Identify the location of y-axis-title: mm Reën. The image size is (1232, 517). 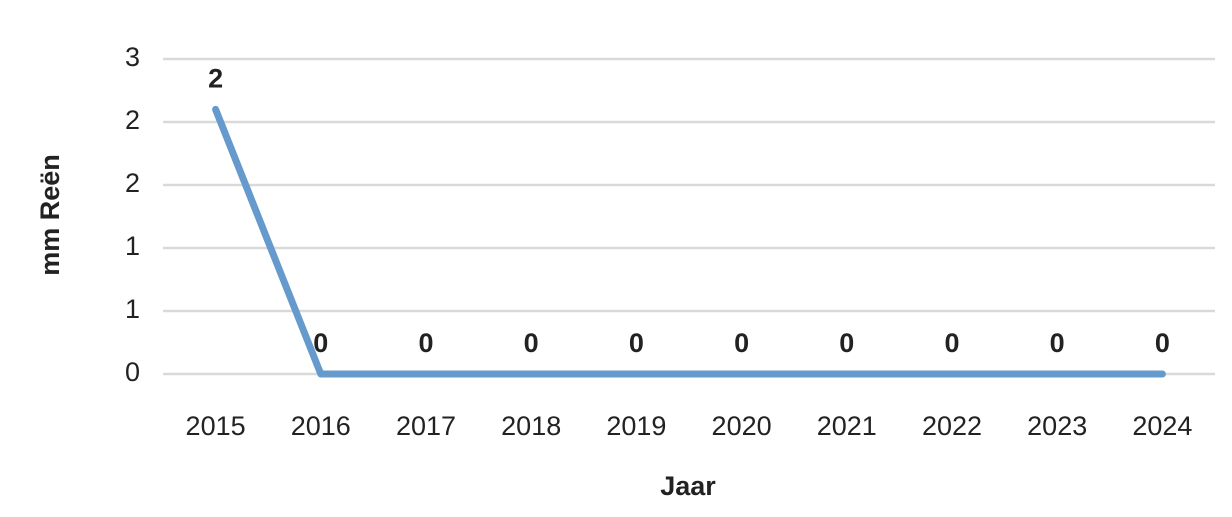
(50, 215).